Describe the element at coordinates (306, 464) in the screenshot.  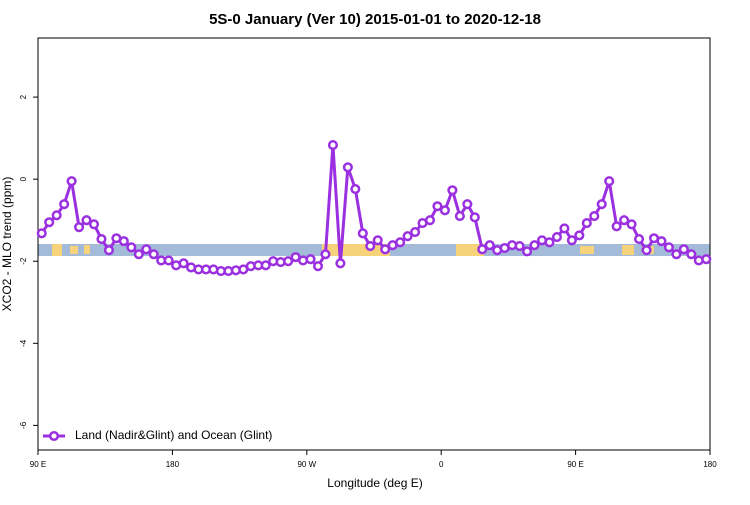
I see `x-tick-label: 90 W` at that location.